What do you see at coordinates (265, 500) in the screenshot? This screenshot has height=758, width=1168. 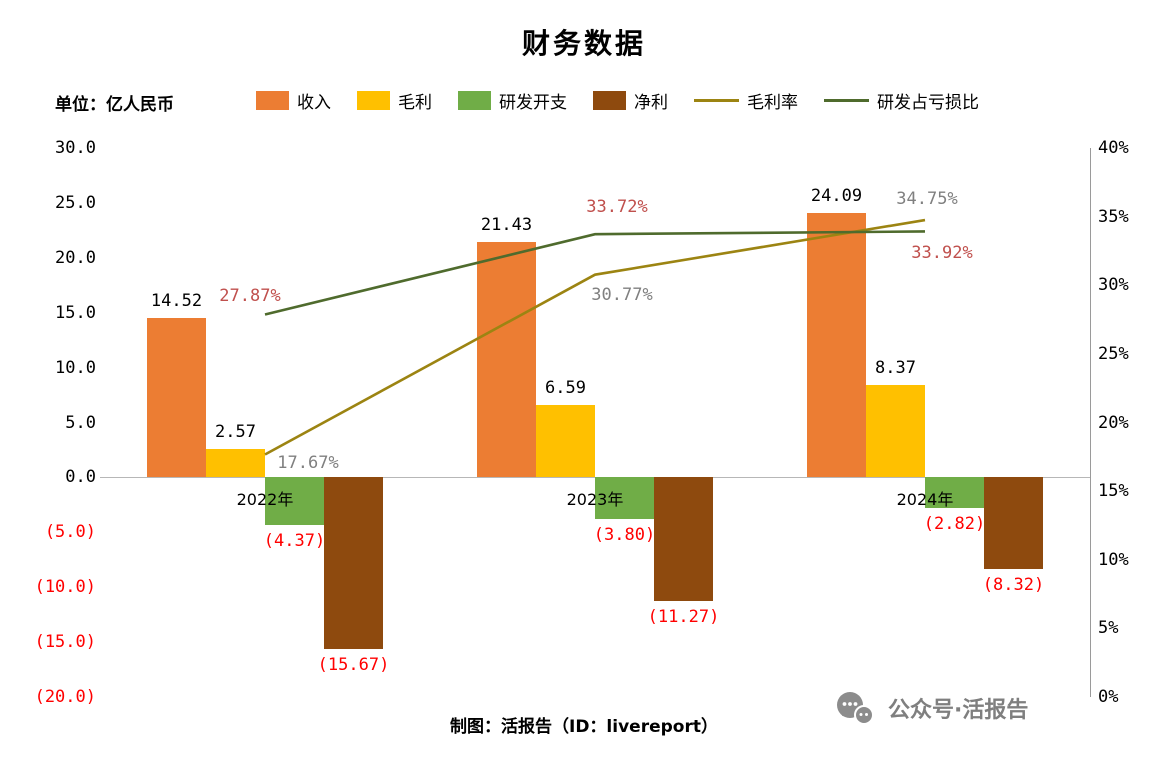 I see `category-label: 2022年` at bounding box center [265, 500].